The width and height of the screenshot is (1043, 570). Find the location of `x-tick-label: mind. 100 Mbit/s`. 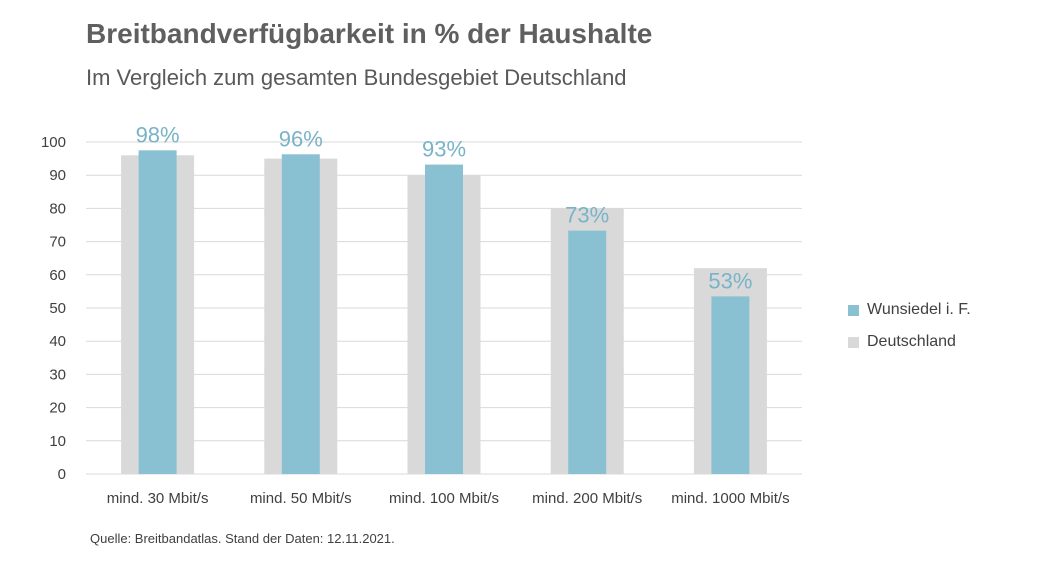

x-tick-label: mind. 100 Mbit/s is located at coordinates (444, 498).